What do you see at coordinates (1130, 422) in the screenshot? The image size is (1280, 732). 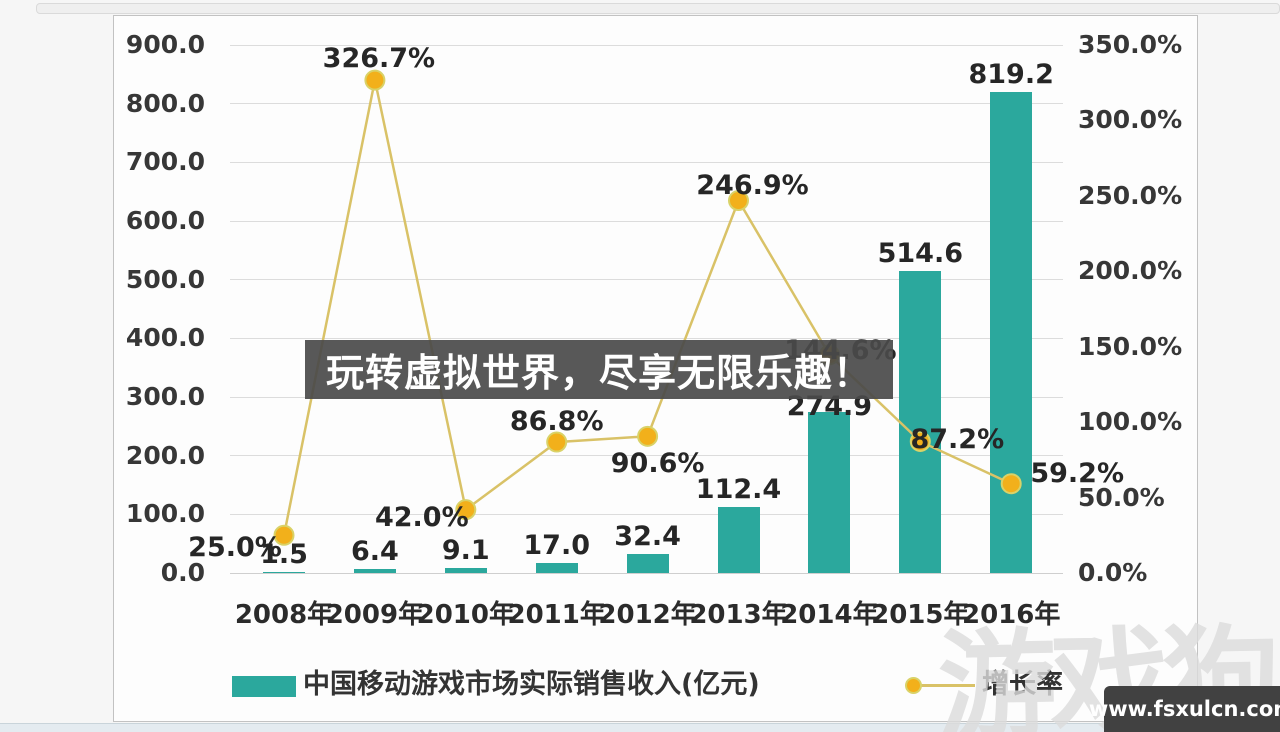 I see `right-axis-tick: 100.0%` at bounding box center [1130, 422].